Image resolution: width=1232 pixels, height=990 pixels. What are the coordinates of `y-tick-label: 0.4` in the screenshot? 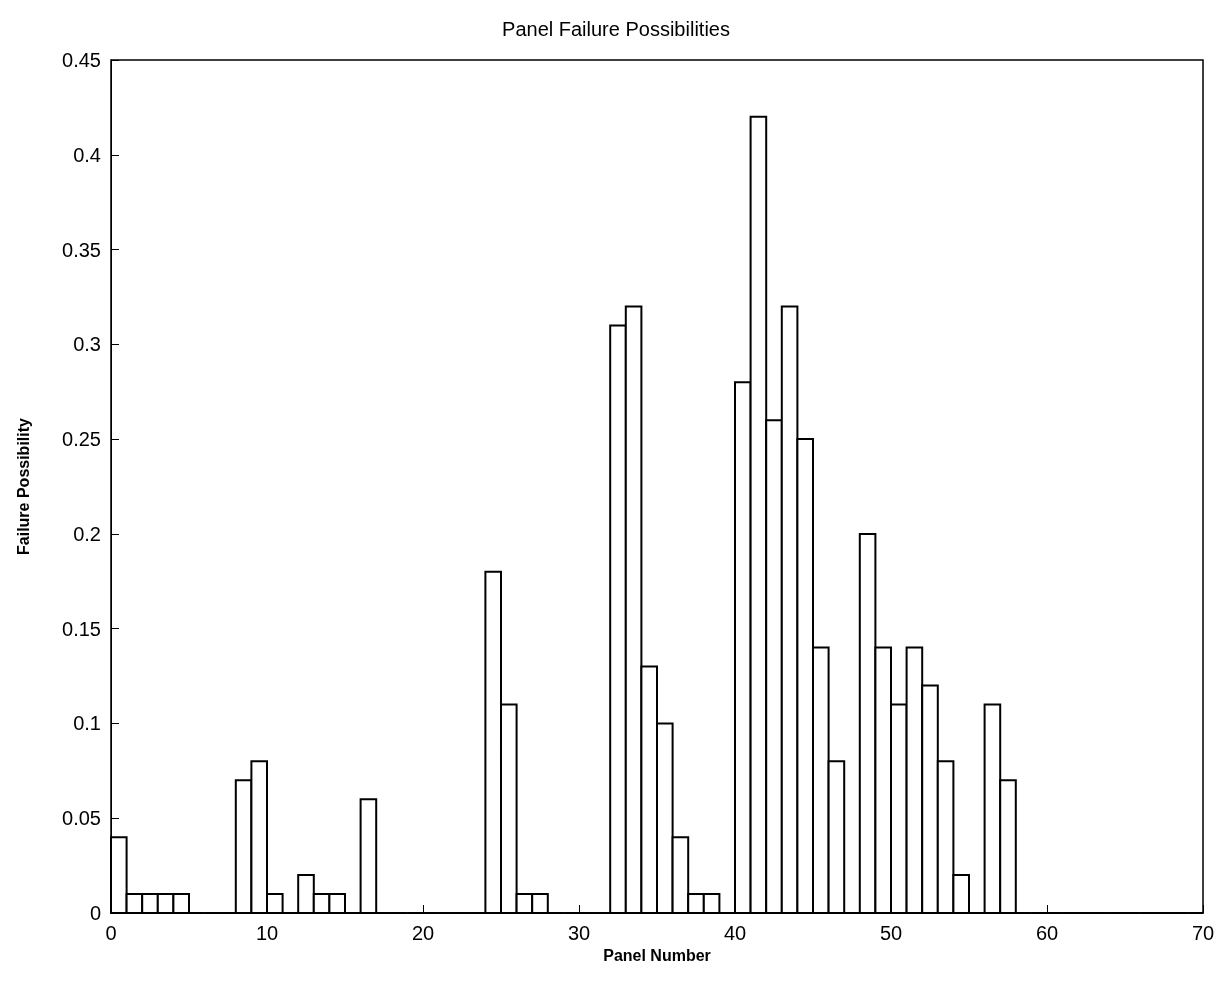 It's located at (87, 154).